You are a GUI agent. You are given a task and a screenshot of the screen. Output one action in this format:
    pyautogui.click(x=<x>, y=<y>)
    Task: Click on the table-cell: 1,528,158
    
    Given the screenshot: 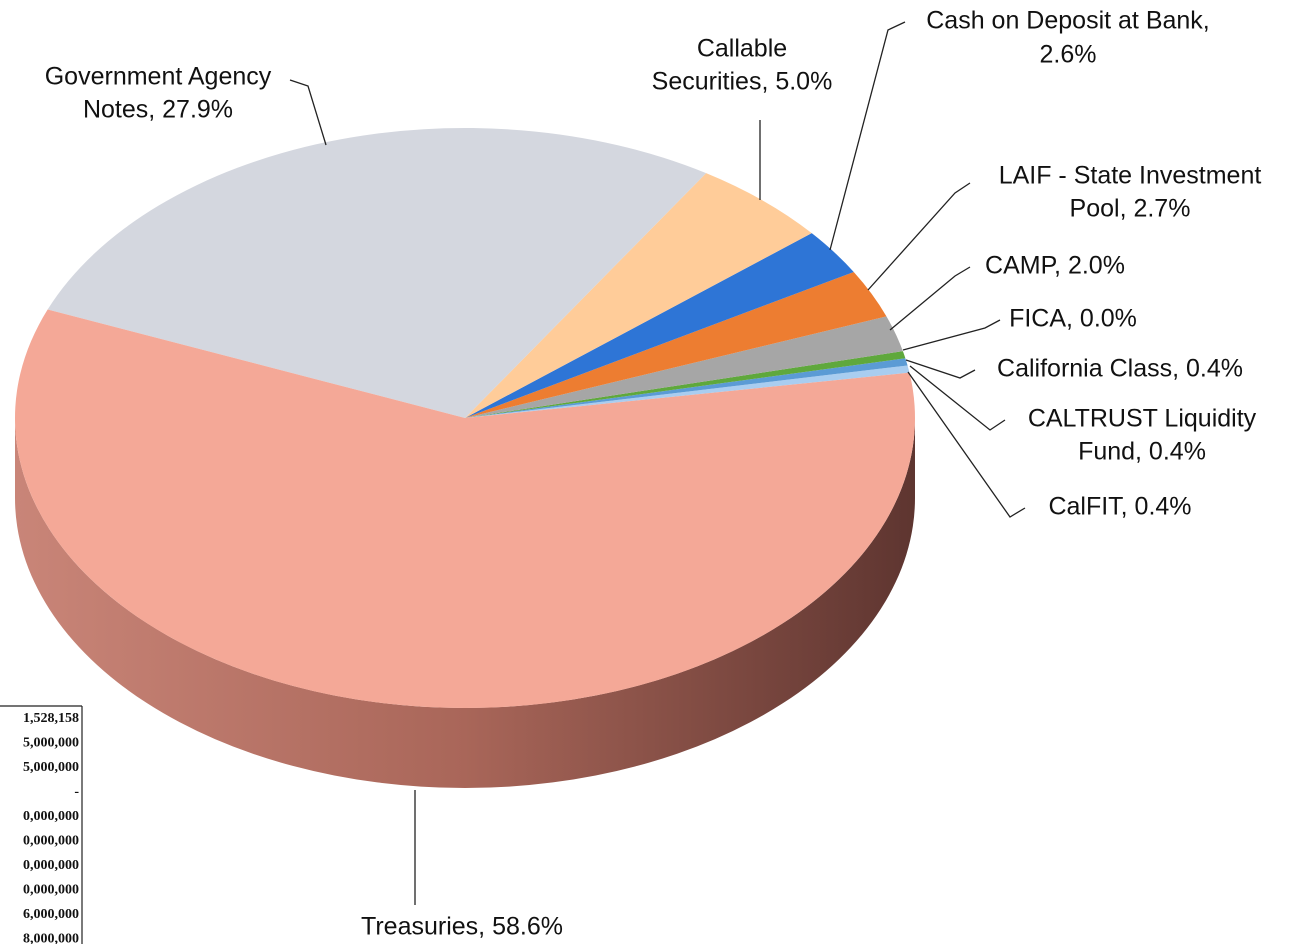 What is the action you would take?
    pyautogui.click(x=51, y=718)
    